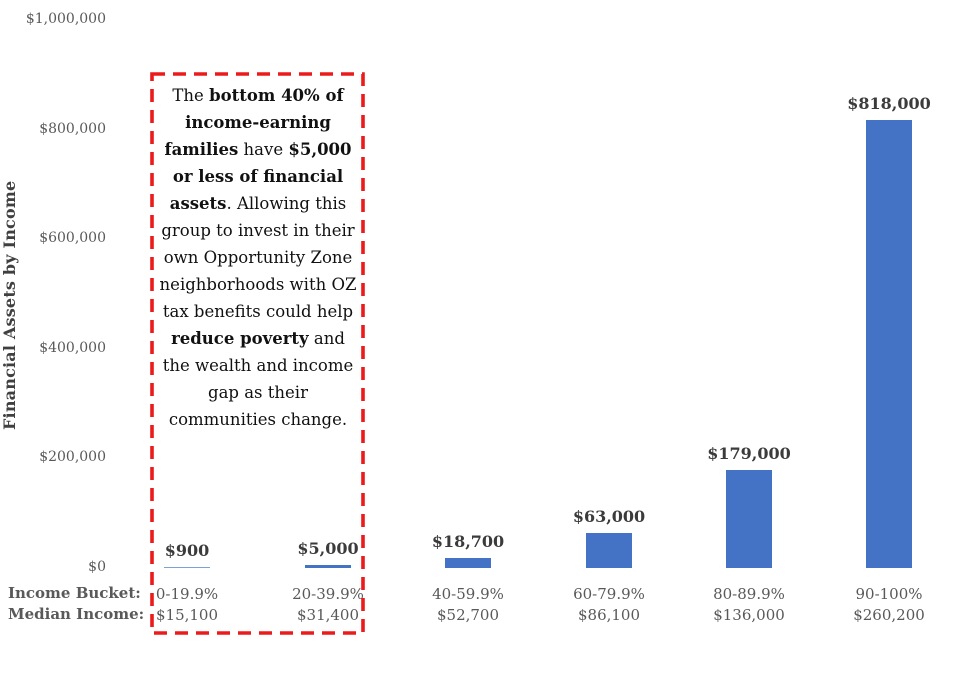 The height and width of the screenshot is (694, 958). Describe the element at coordinates (72, 238) in the screenshot. I see `y-tick-label: $600,000` at that location.